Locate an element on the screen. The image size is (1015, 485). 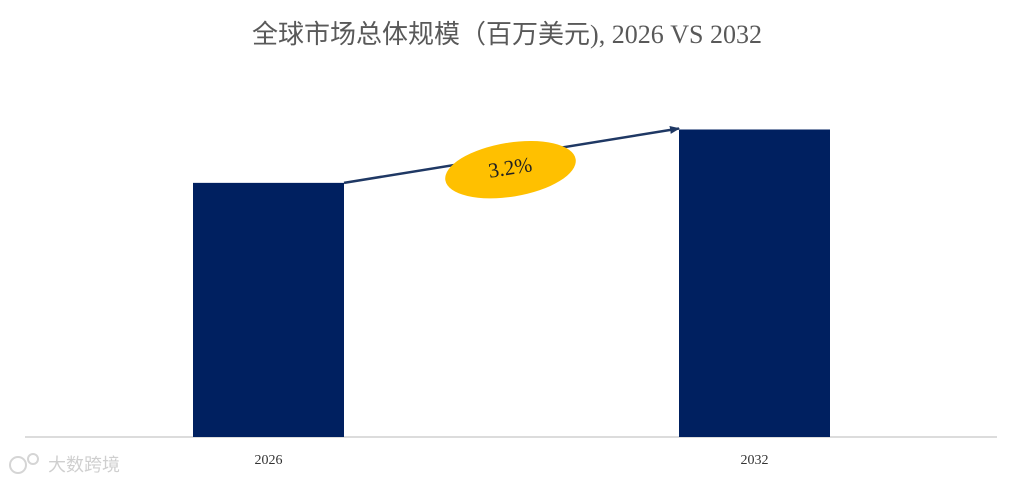
chart-title: 全球市场总体规模（百万美元), 2026 VS 2032 is located at coordinates (507, 34).